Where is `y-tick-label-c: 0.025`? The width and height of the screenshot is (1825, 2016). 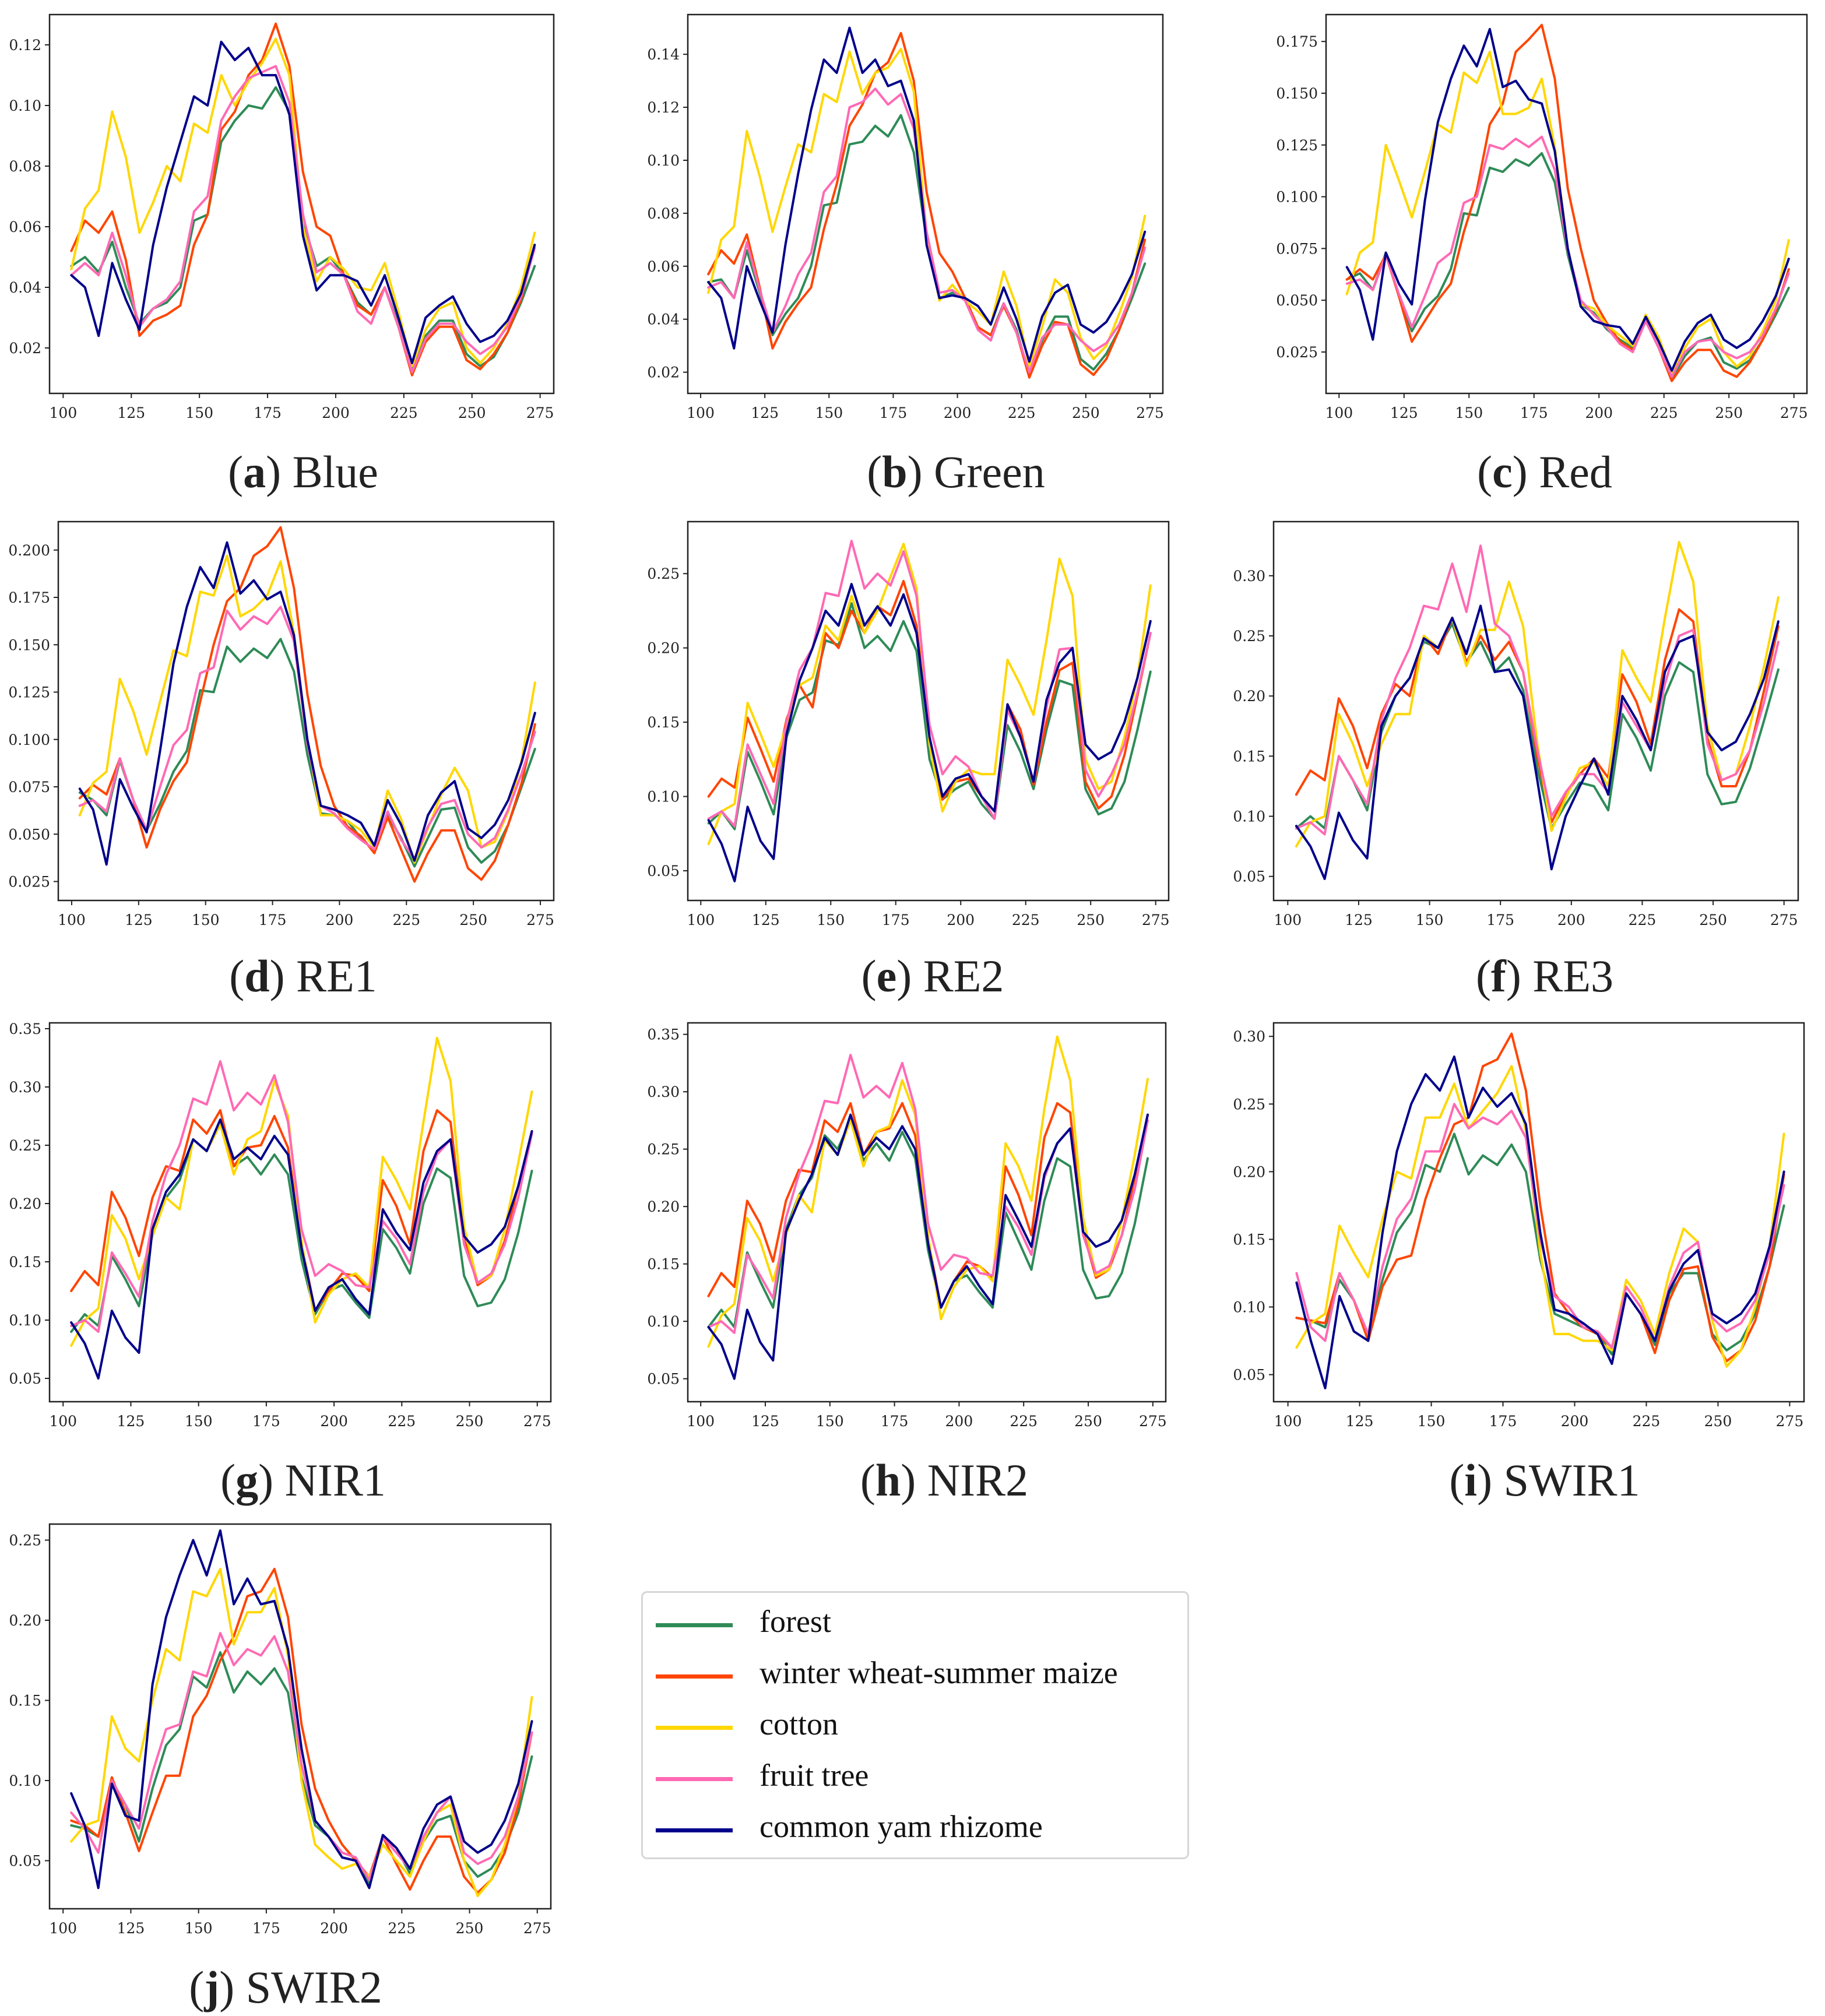
y-tick-label-c: 0.025 is located at coordinates (1297, 352).